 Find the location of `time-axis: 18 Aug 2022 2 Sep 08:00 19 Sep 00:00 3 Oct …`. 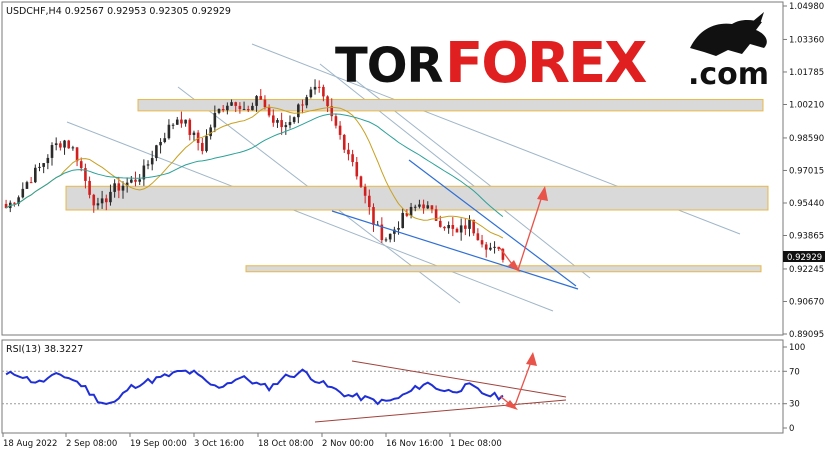

time-axis: 18 Aug 2022 2 Sep 08:00 19 Sep 00:00 3 Oct … is located at coordinates (252, 441).